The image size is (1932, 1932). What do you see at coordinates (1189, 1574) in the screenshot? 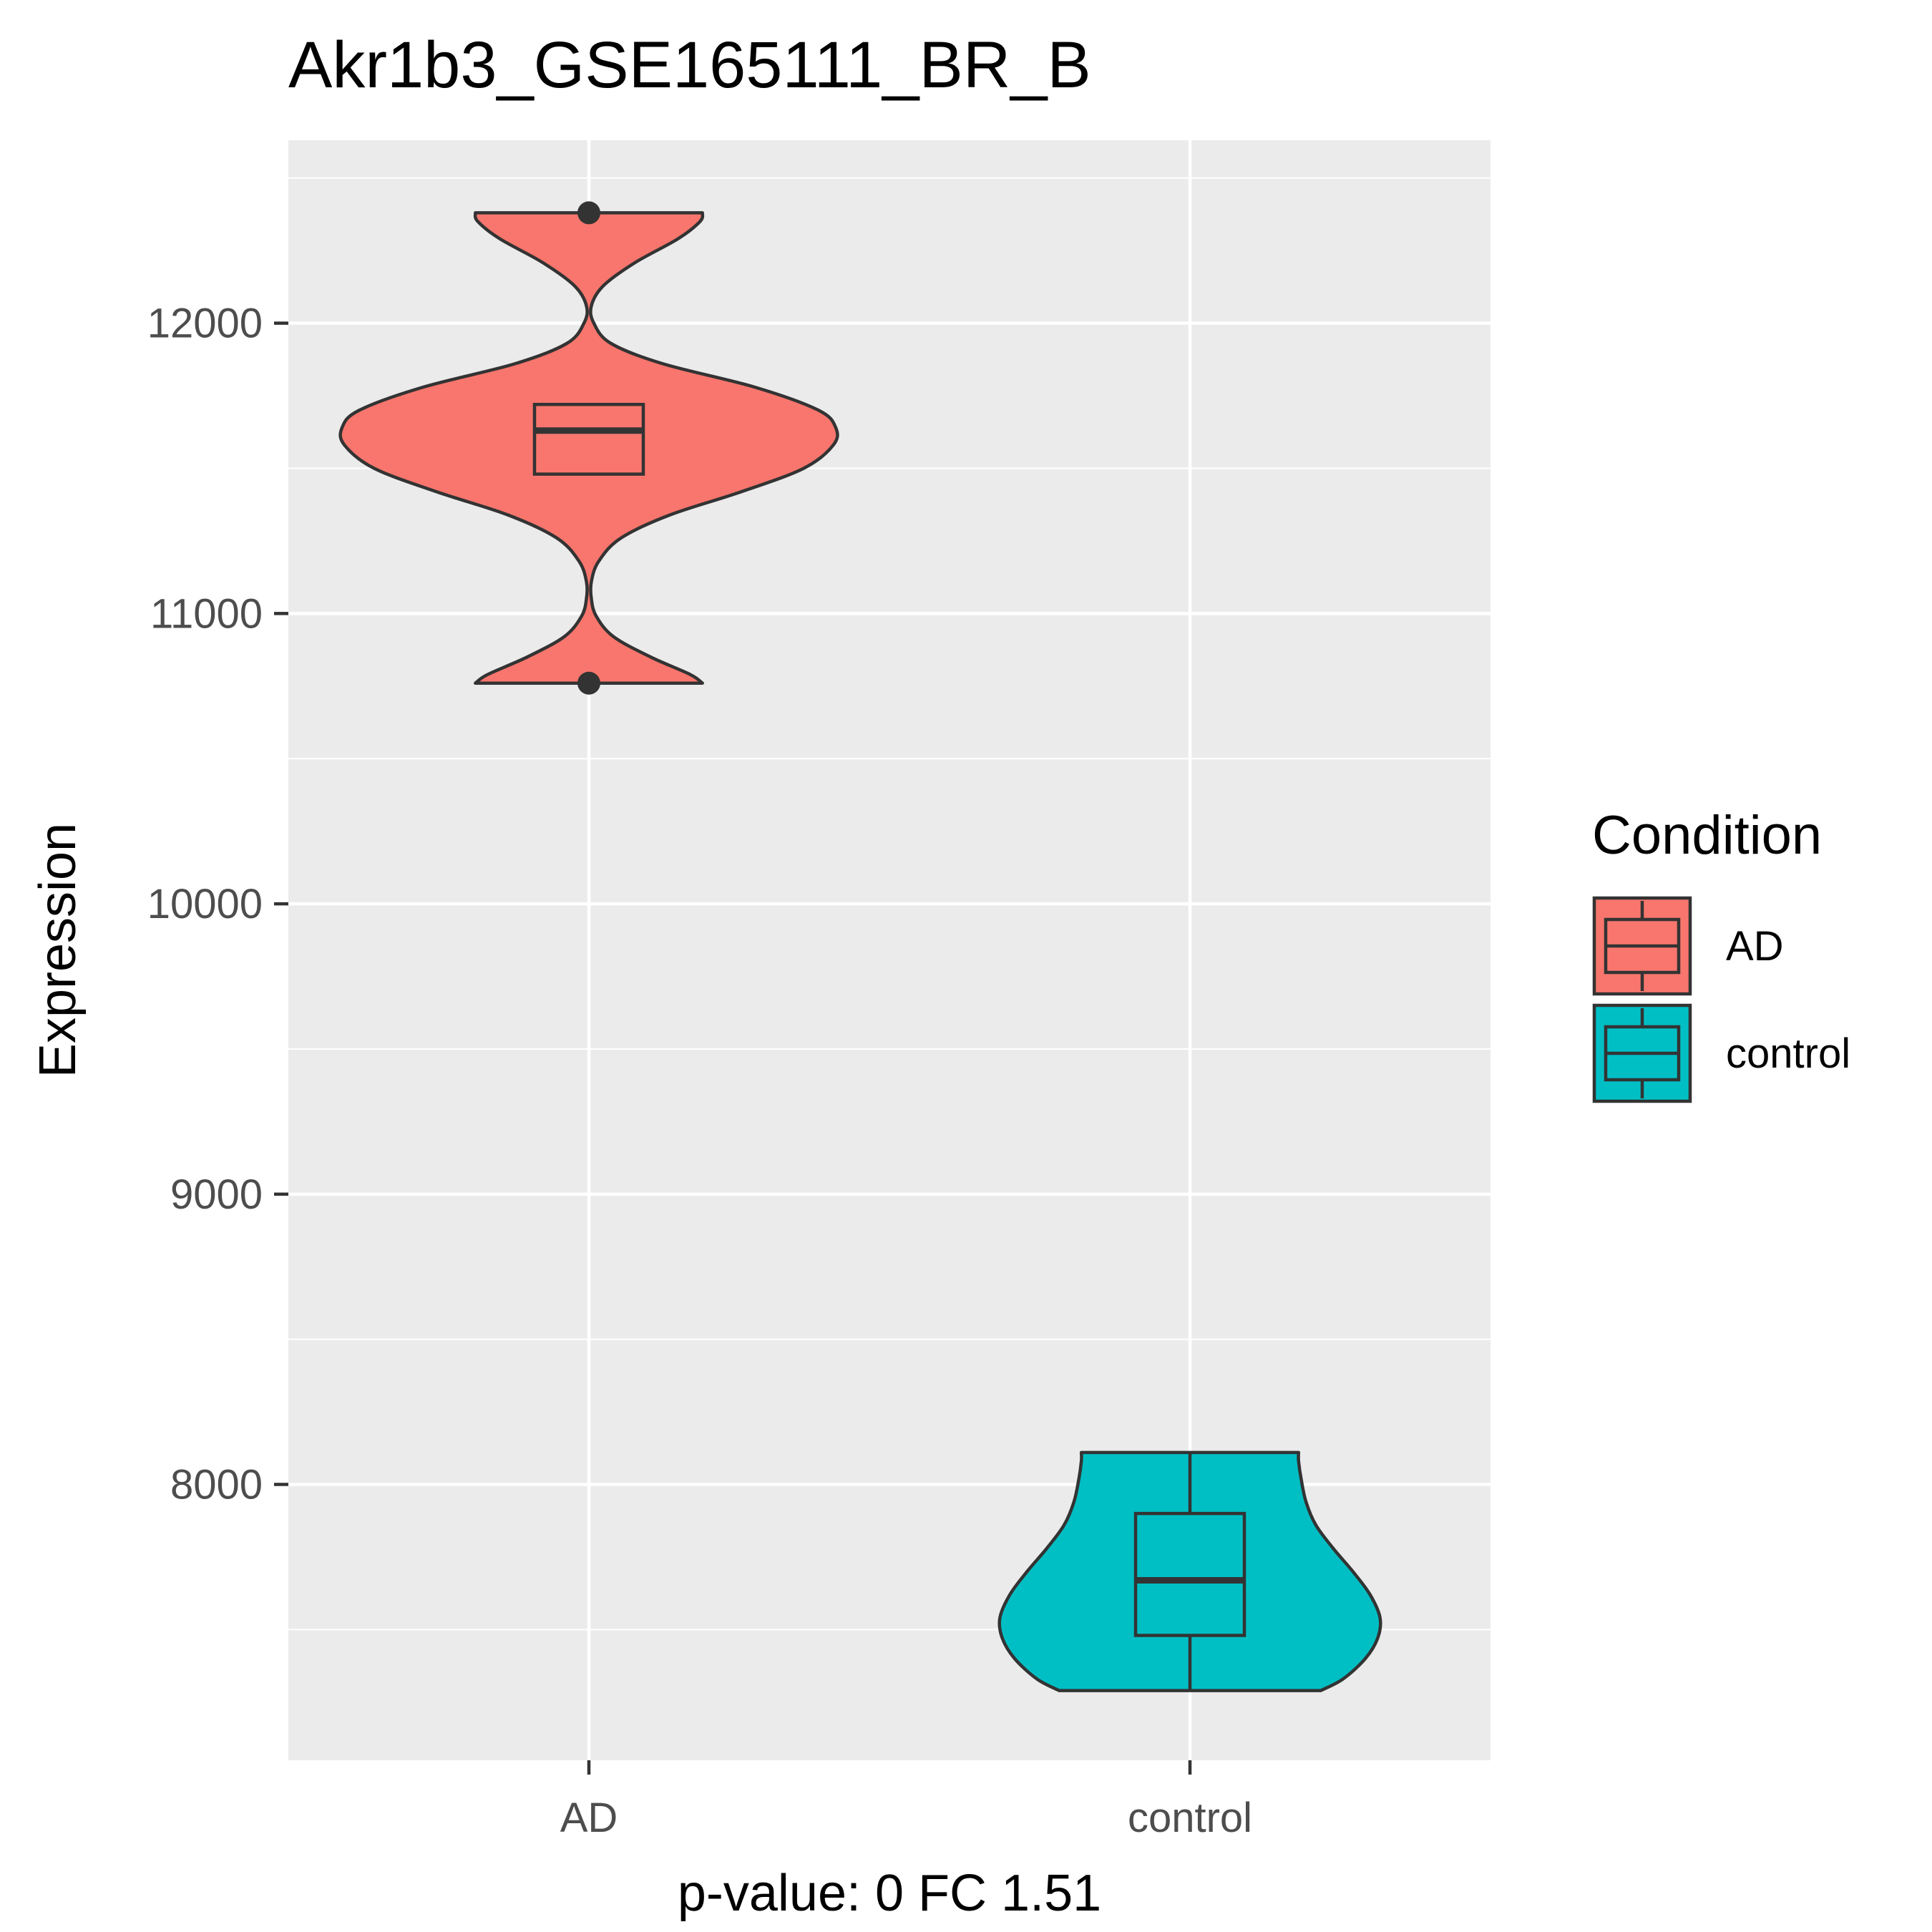
I see `box-control` at bounding box center [1189, 1574].